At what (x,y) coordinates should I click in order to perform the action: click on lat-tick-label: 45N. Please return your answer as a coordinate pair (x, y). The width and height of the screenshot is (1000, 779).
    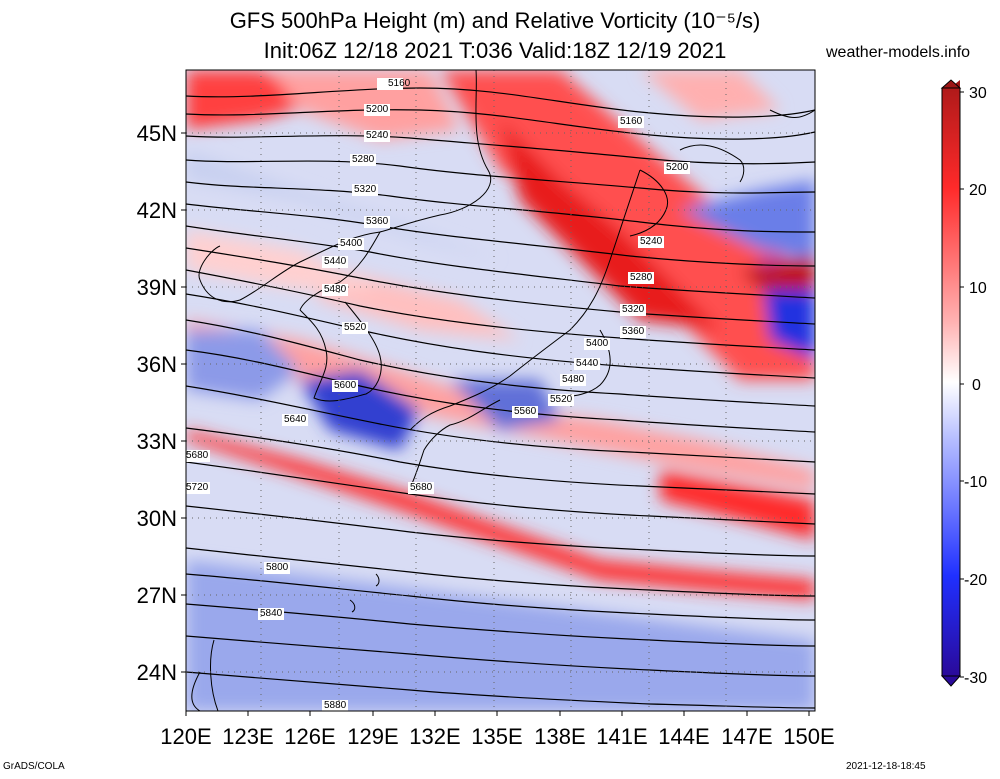
    Looking at the image, I should click on (157, 133).